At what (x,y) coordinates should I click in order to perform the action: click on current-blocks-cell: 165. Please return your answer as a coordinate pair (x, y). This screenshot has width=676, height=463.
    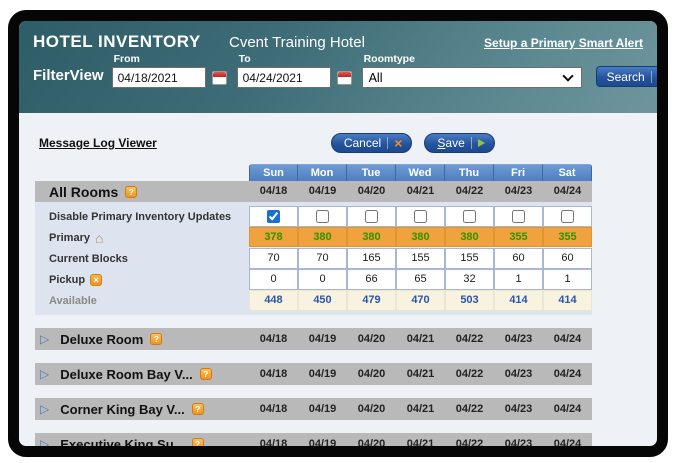
    Looking at the image, I should click on (371, 258).